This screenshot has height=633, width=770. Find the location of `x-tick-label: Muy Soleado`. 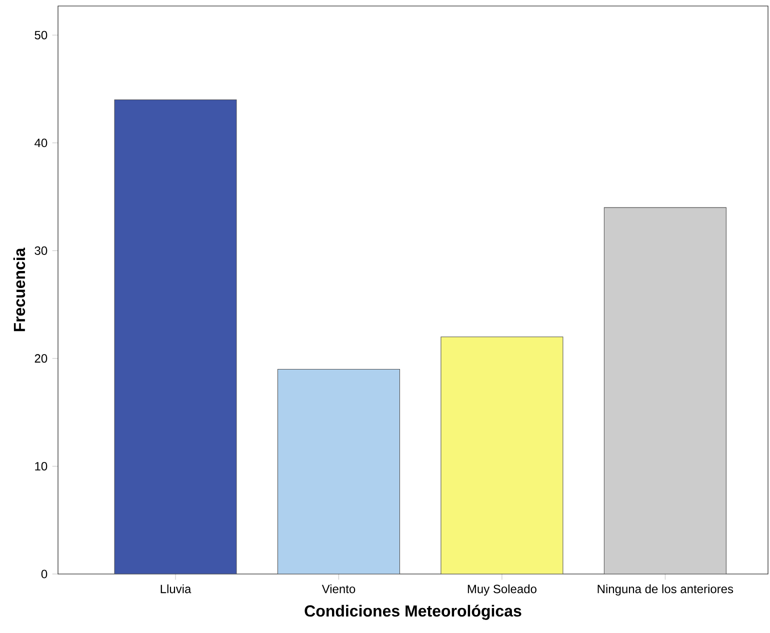

x-tick-label: Muy Soleado is located at coordinates (502, 590).